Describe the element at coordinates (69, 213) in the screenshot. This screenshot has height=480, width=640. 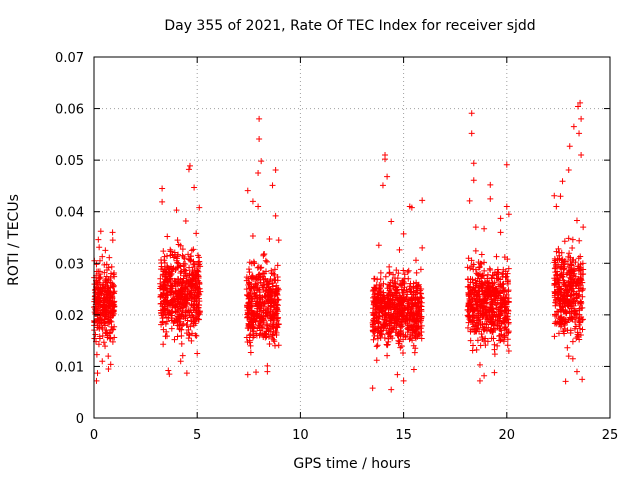
I see `y-tick-label: 0.04` at that location.